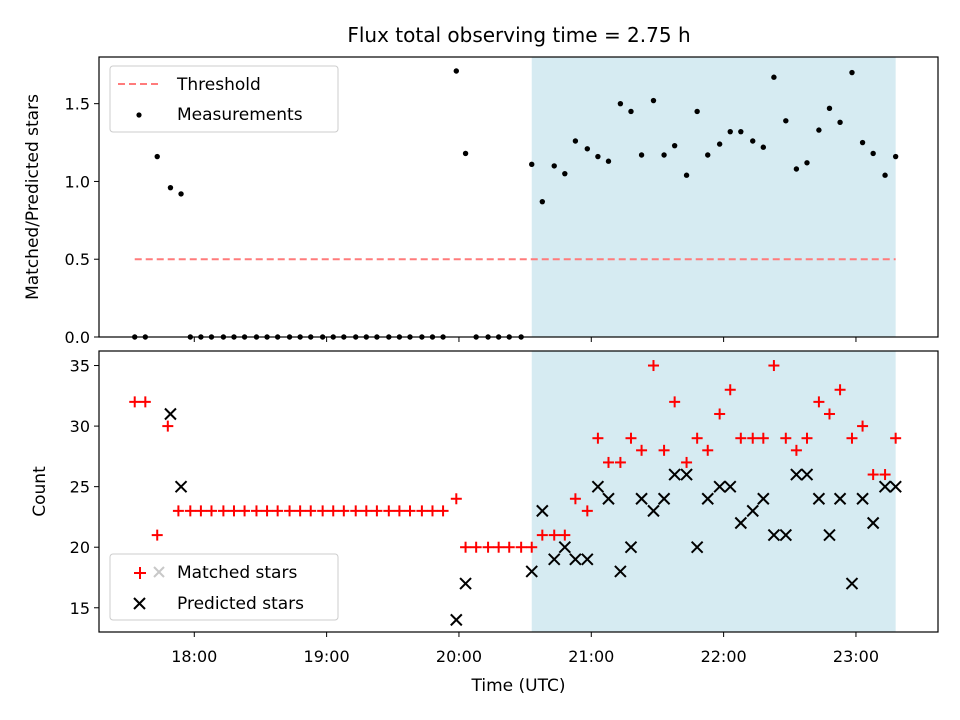 The height and width of the screenshot is (720, 960). What do you see at coordinates (224, 587) in the screenshot?
I see `count-legend-box` at bounding box center [224, 587].